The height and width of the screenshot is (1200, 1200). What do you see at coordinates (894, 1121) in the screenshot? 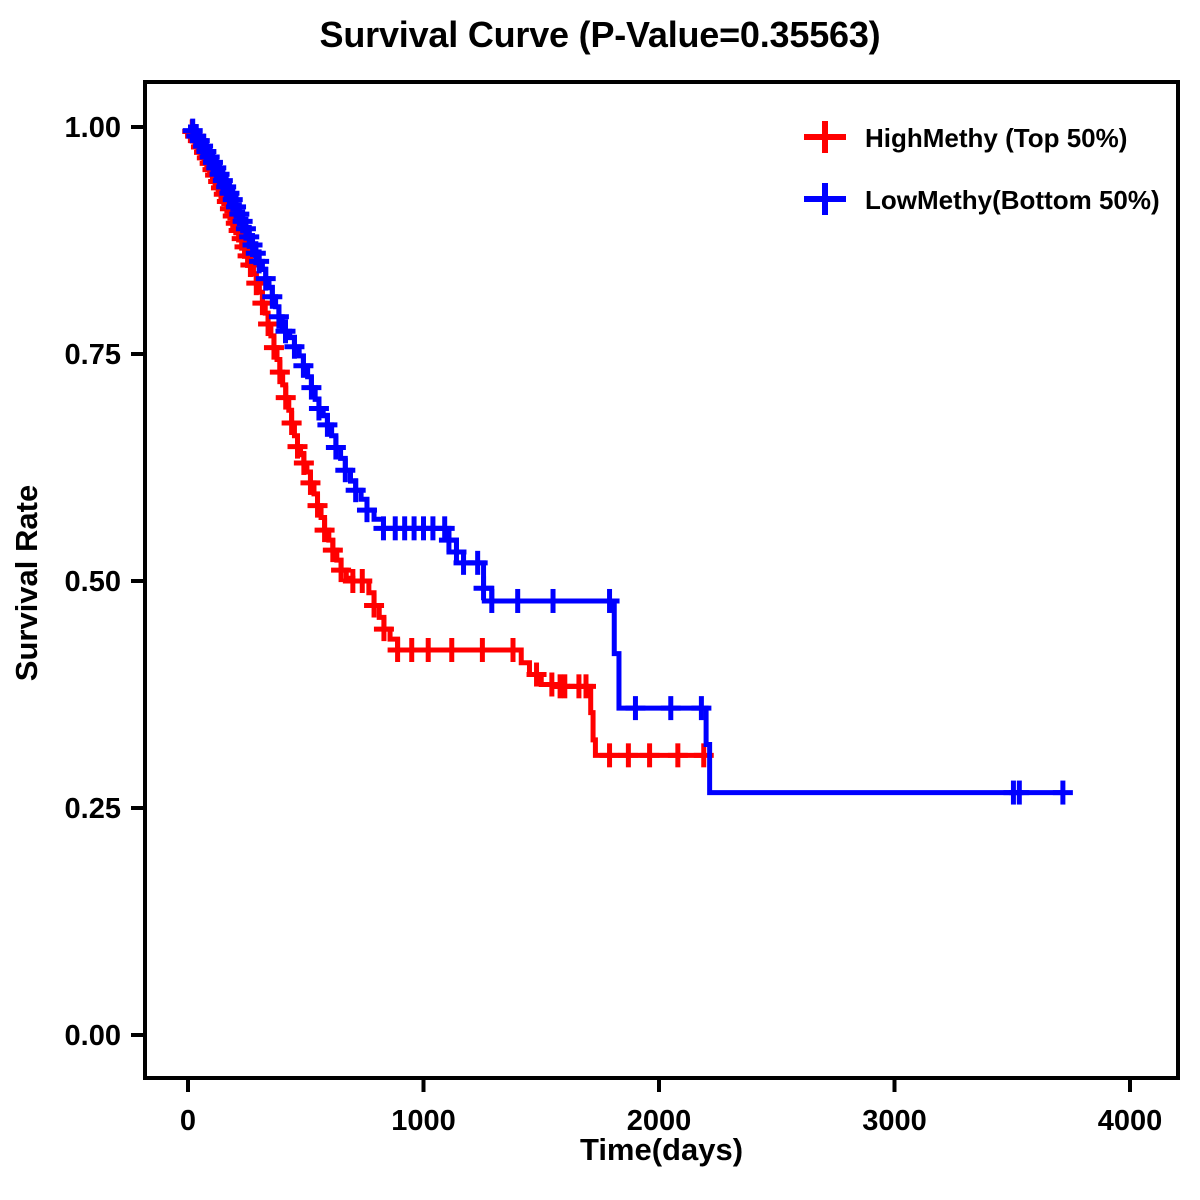
I see `x-tick-label: 3000` at bounding box center [894, 1121].